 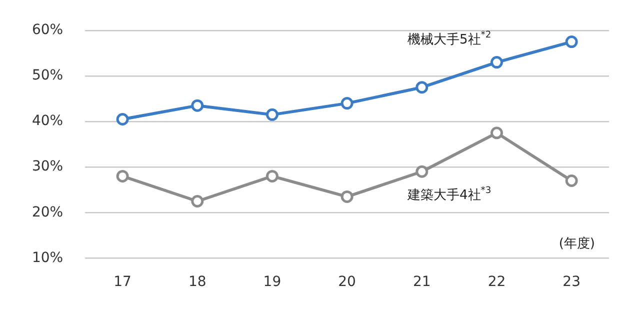 I want to click on annotation: (年度), so click(x=576, y=244).